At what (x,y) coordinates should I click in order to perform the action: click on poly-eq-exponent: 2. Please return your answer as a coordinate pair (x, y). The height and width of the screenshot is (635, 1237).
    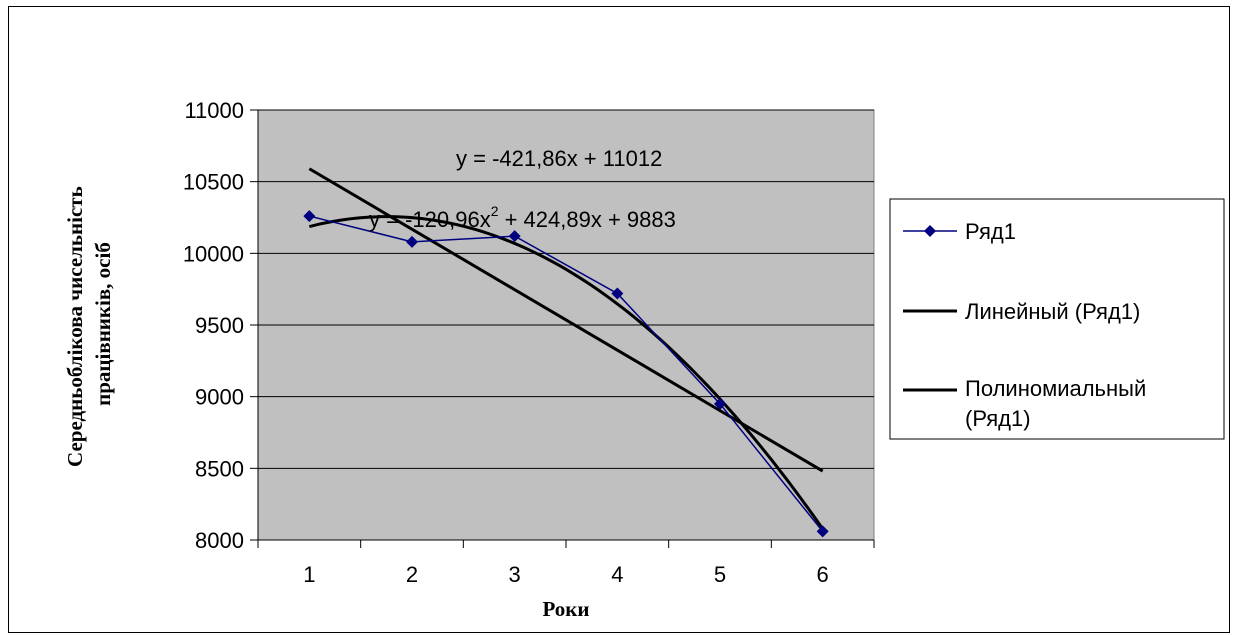
    Looking at the image, I should click on (495, 211).